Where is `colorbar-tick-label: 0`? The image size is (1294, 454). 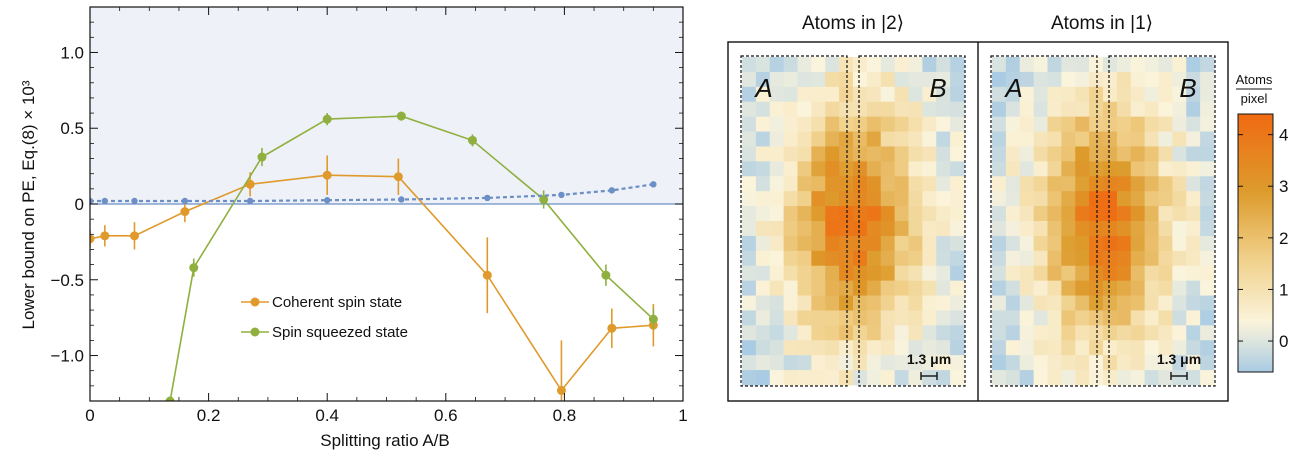
colorbar-tick-label: 0 is located at coordinates (1283, 341).